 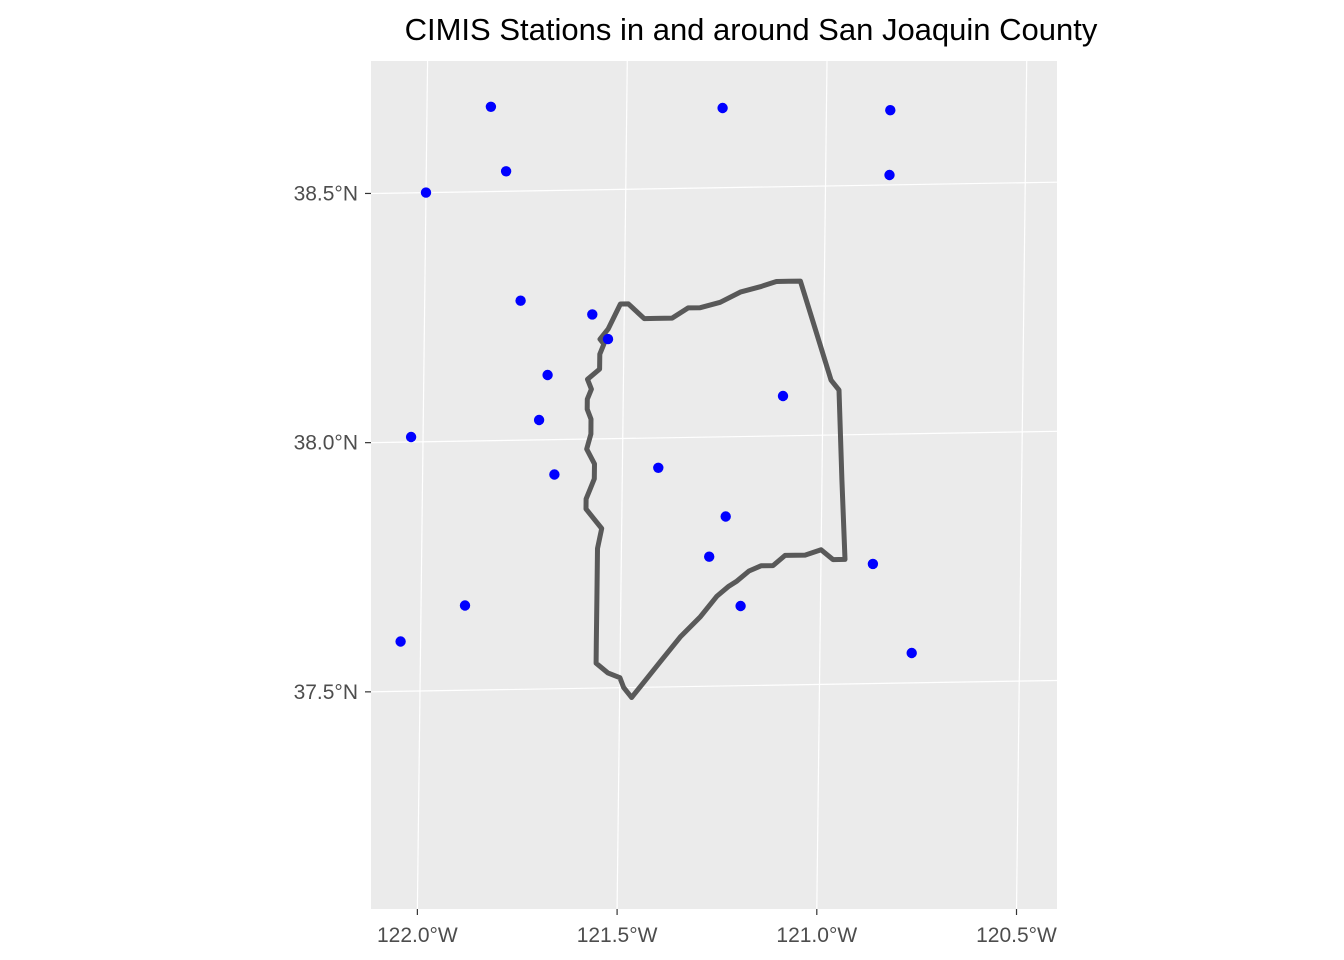 I want to click on x-tick-label: 120.5°W, so click(x=1016, y=935).